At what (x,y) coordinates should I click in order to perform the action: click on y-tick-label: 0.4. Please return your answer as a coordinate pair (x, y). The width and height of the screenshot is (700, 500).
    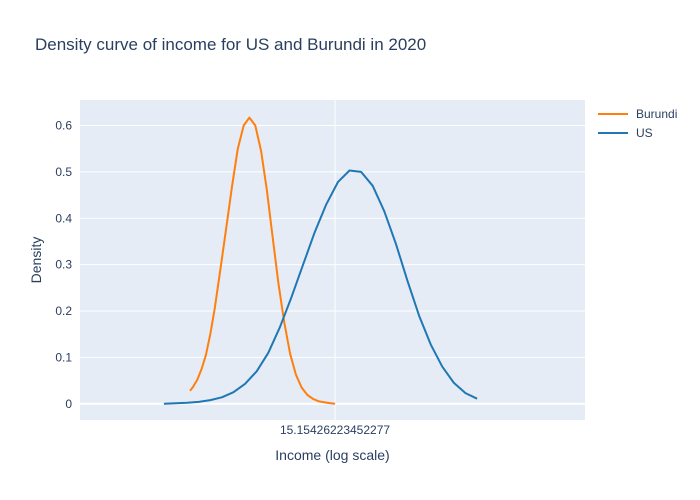
    Looking at the image, I should click on (63, 218).